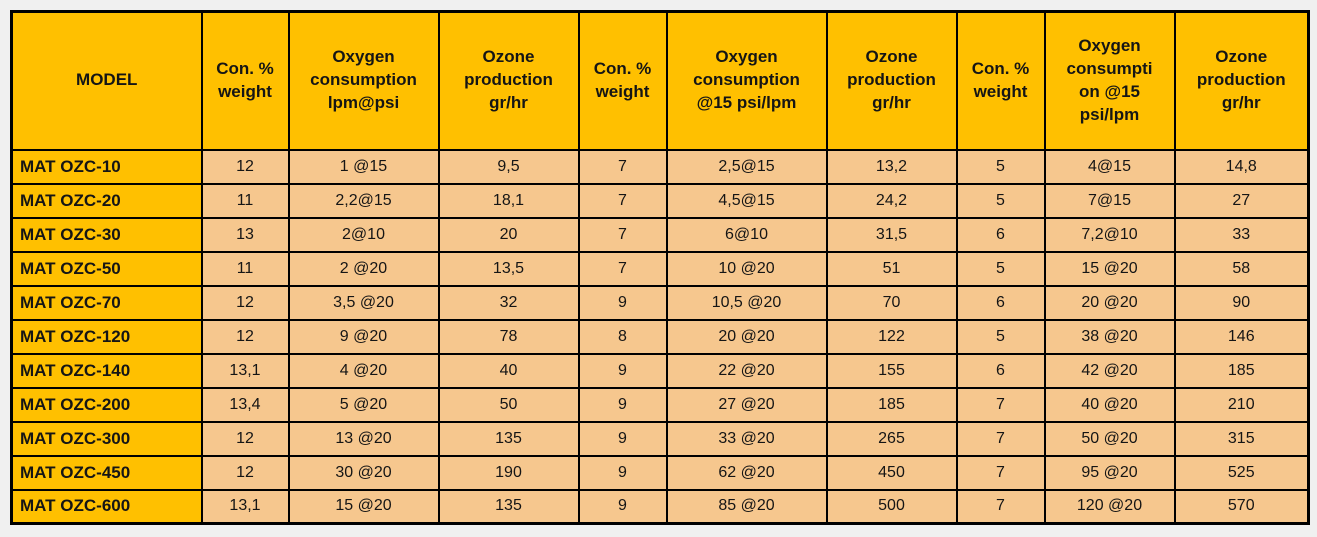 The width and height of the screenshot is (1317, 537). What do you see at coordinates (508, 472) in the screenshot?
I see `value-cell: 190` at bounding box center [508, 472].